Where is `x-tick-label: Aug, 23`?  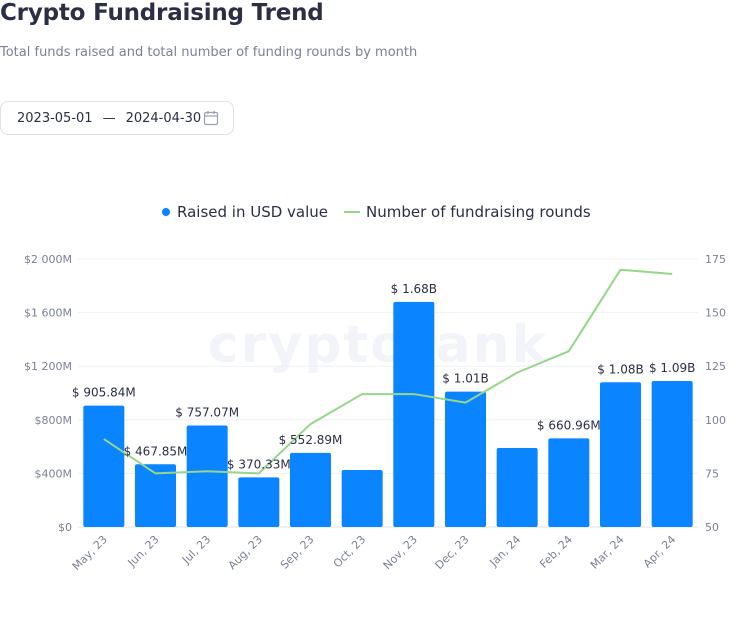
x-tick-label: Aug, 23 is located at coordinates (245, 552).